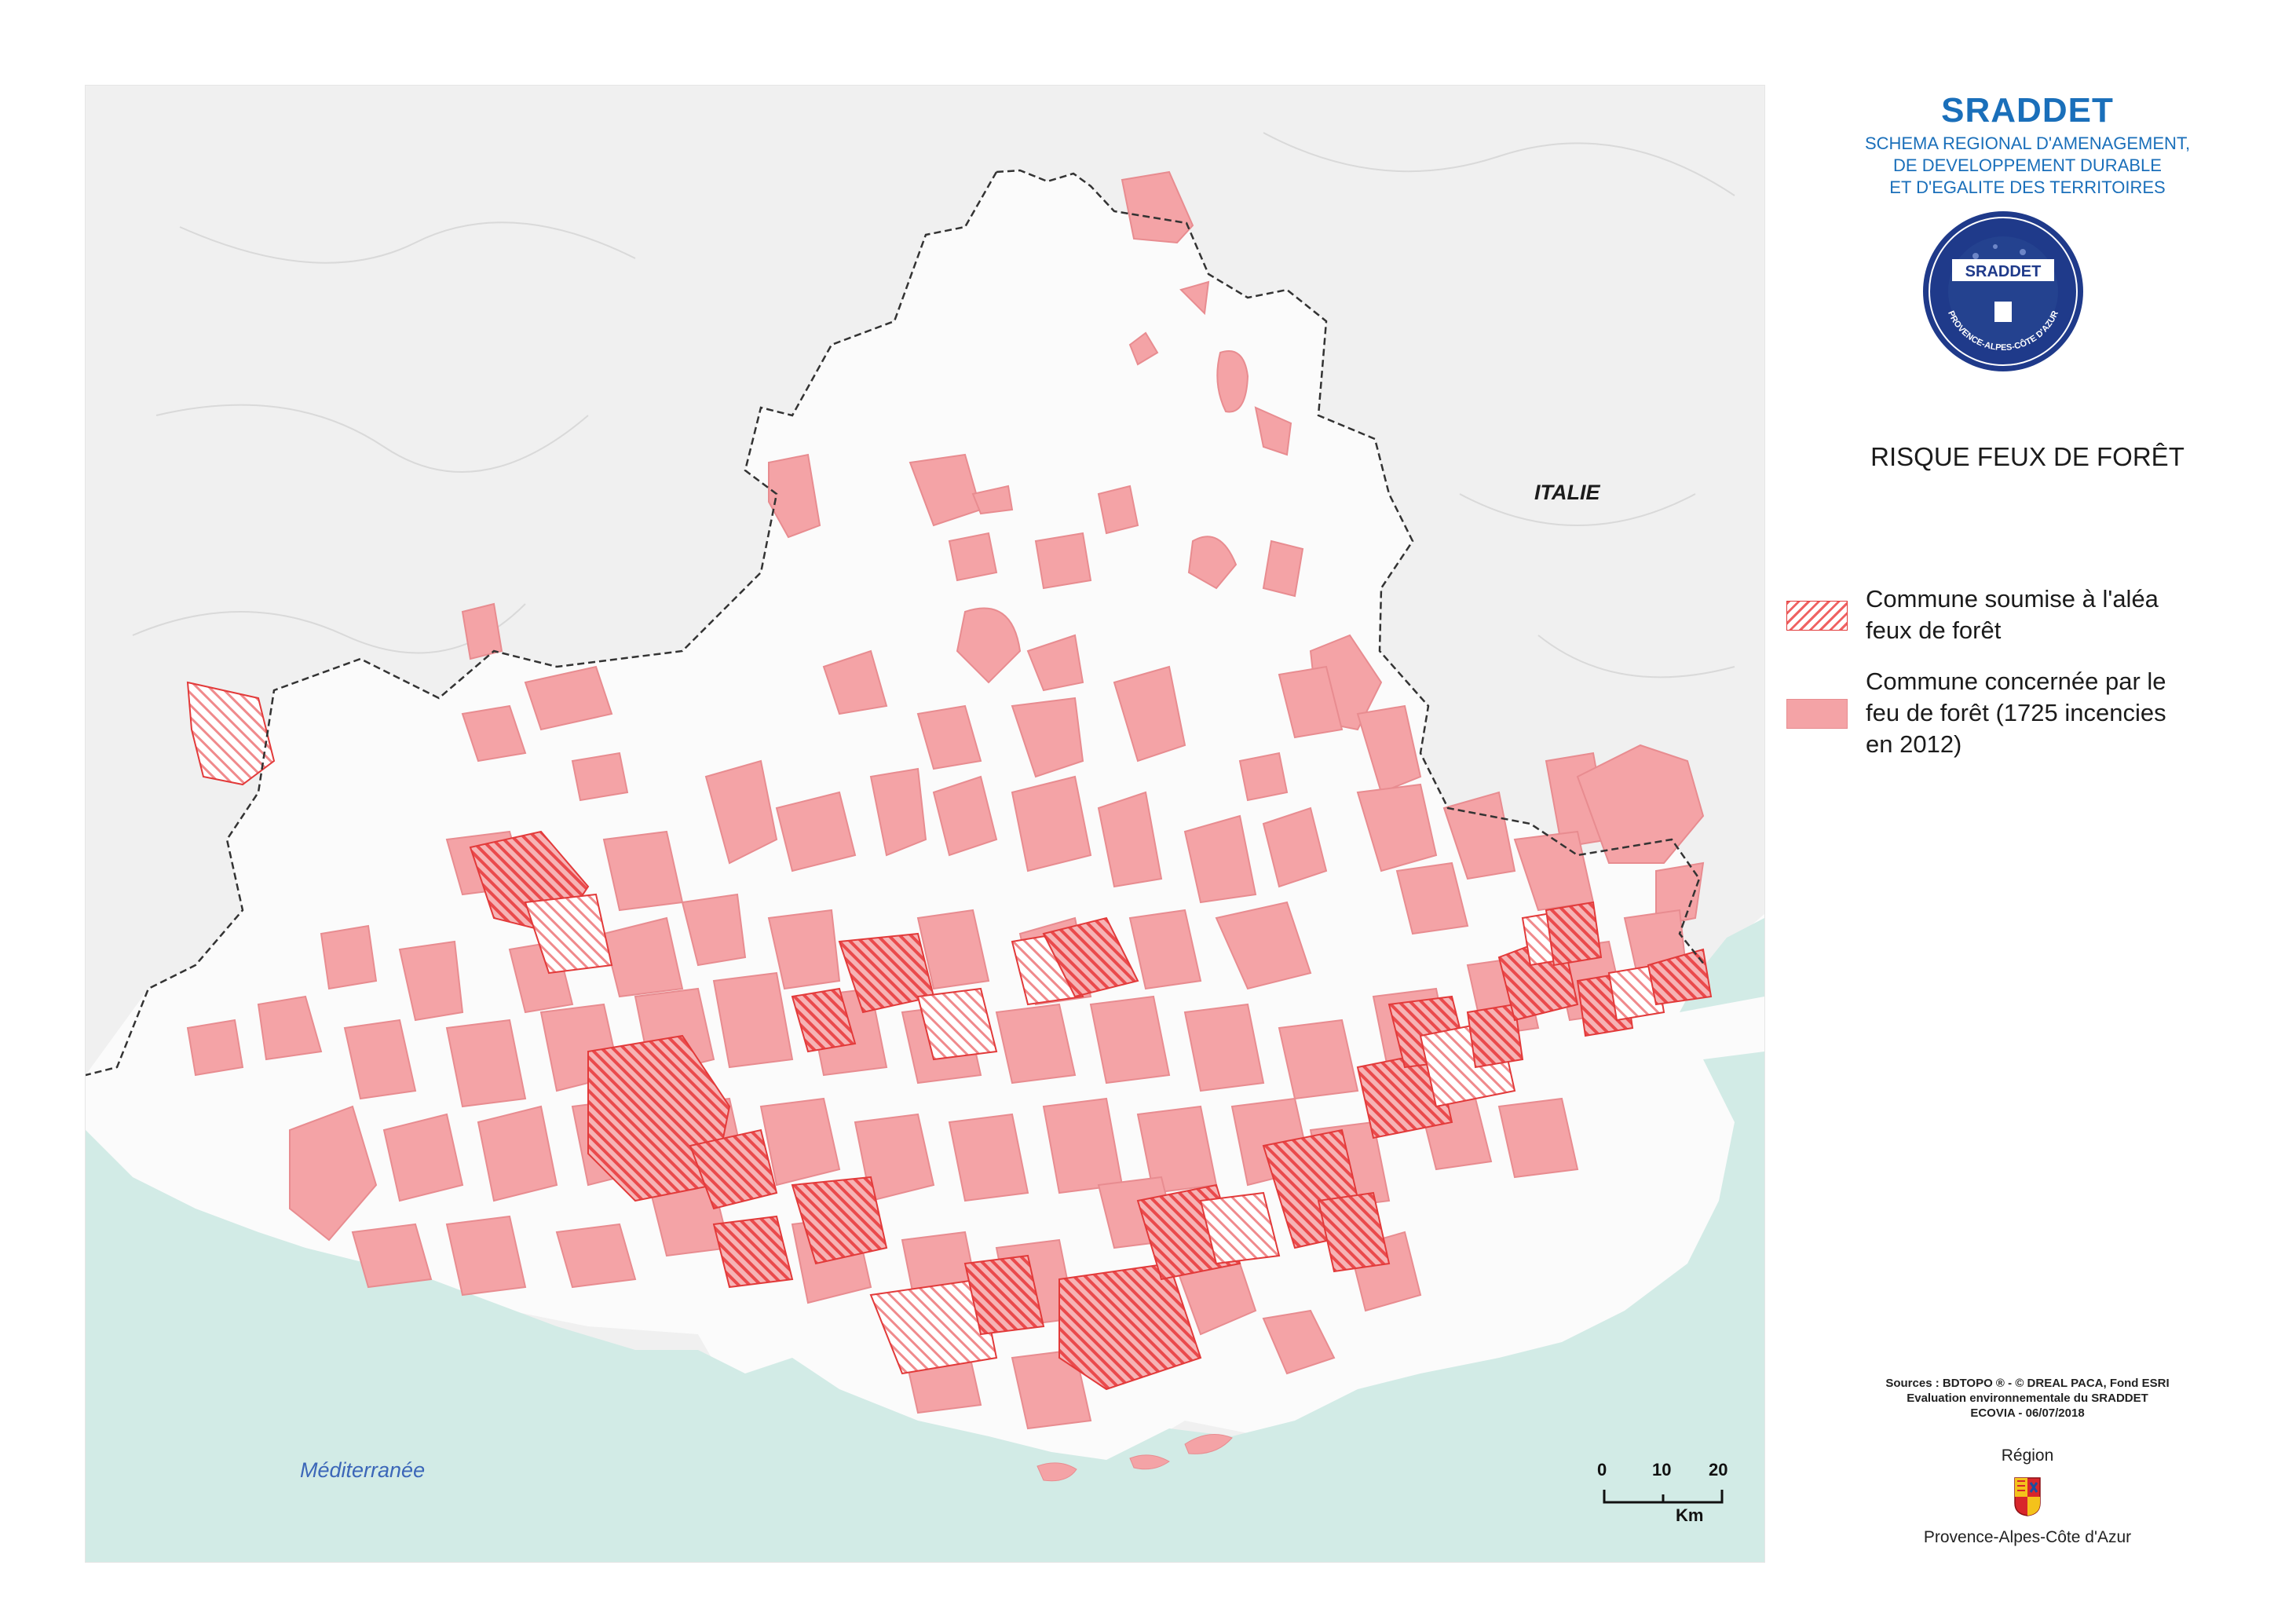  What do you see at coordinates (1602, 1470) in the screenshot?
I see `scale-tick-0: 0` at bounding box center [1602, 1470].